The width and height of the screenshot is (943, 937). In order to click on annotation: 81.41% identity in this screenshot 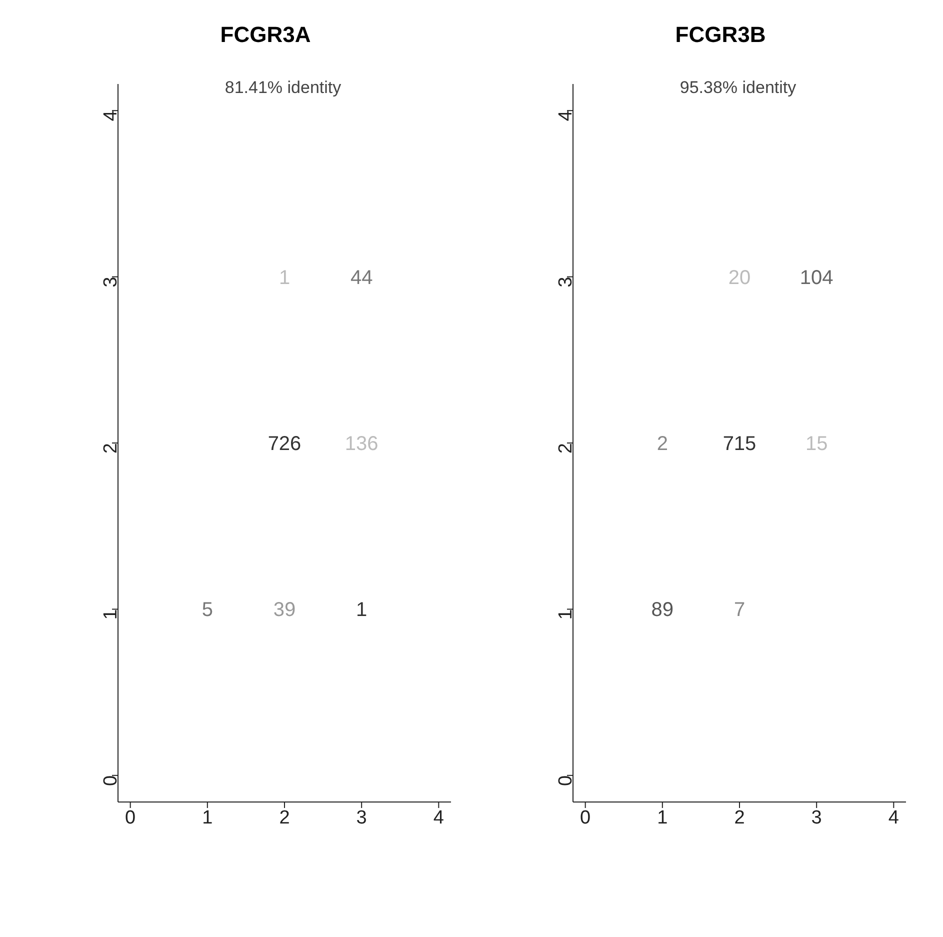, I will do `click(283, 88)`.